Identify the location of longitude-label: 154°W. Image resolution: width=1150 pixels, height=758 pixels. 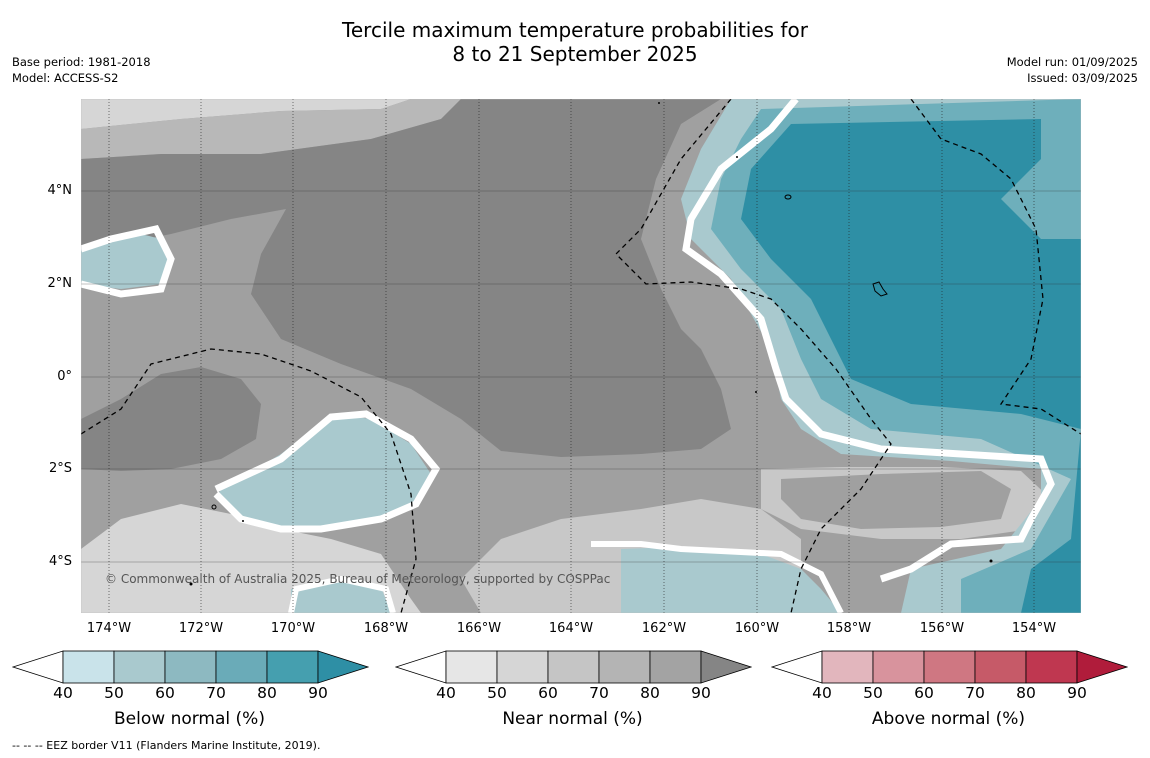
(1034, 628).